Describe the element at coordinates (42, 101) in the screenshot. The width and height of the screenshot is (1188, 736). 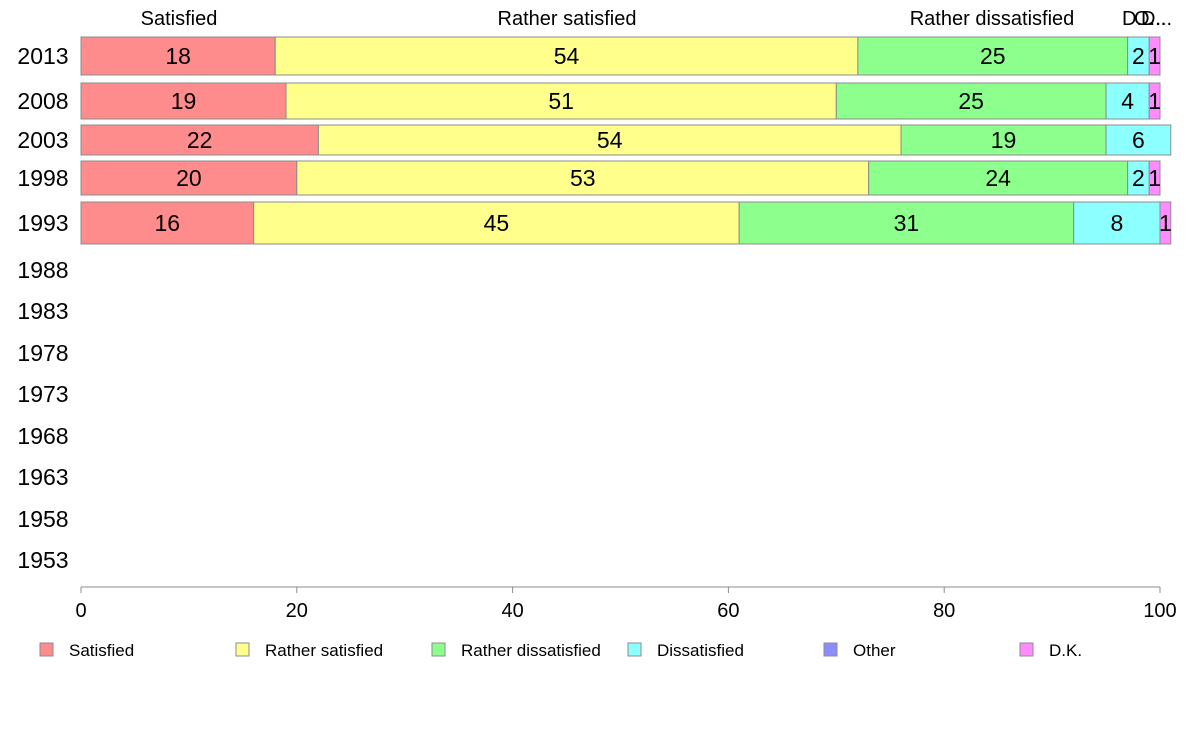
I see `year-label: 2008` at that location.